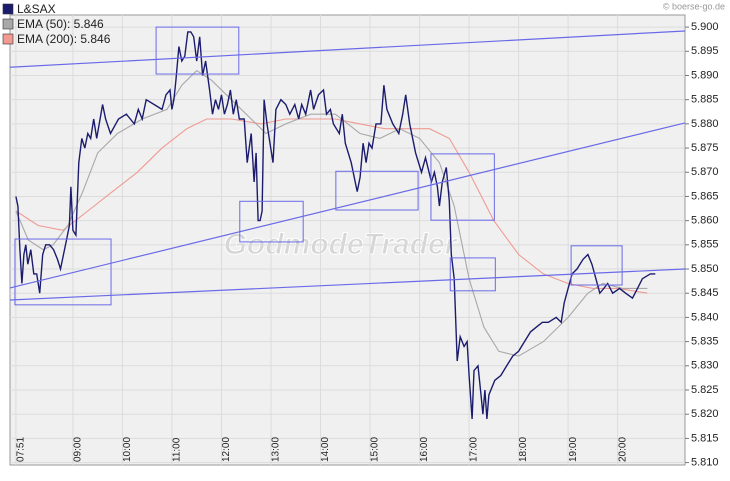 Image resolution: width=730 pixels, height=481 pixels. What do you see at coordinates (36, 9) in the screenshot?
I see `legend-label: L&SAX` at bounding box center [36, 9].